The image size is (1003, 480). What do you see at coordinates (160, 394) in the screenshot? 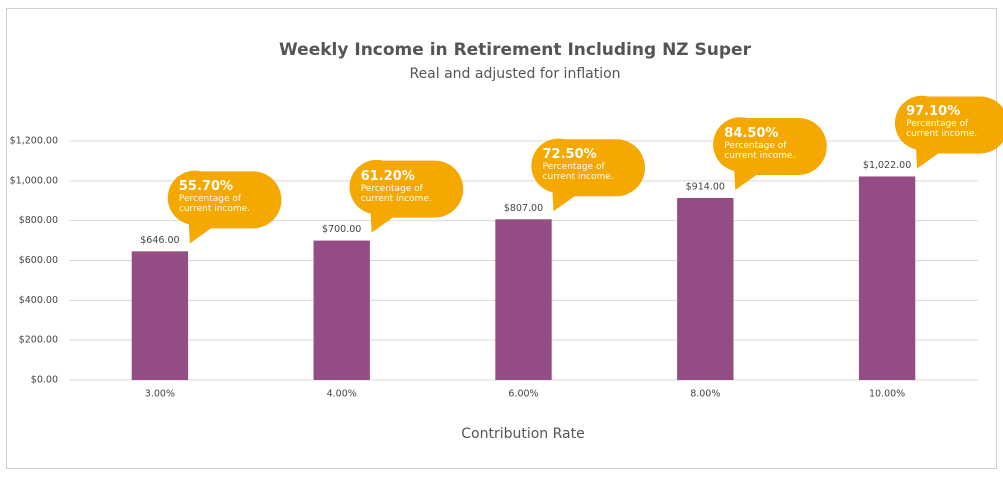
I see `x-tick-label: 3.00%` at bounding box center [160, 394].